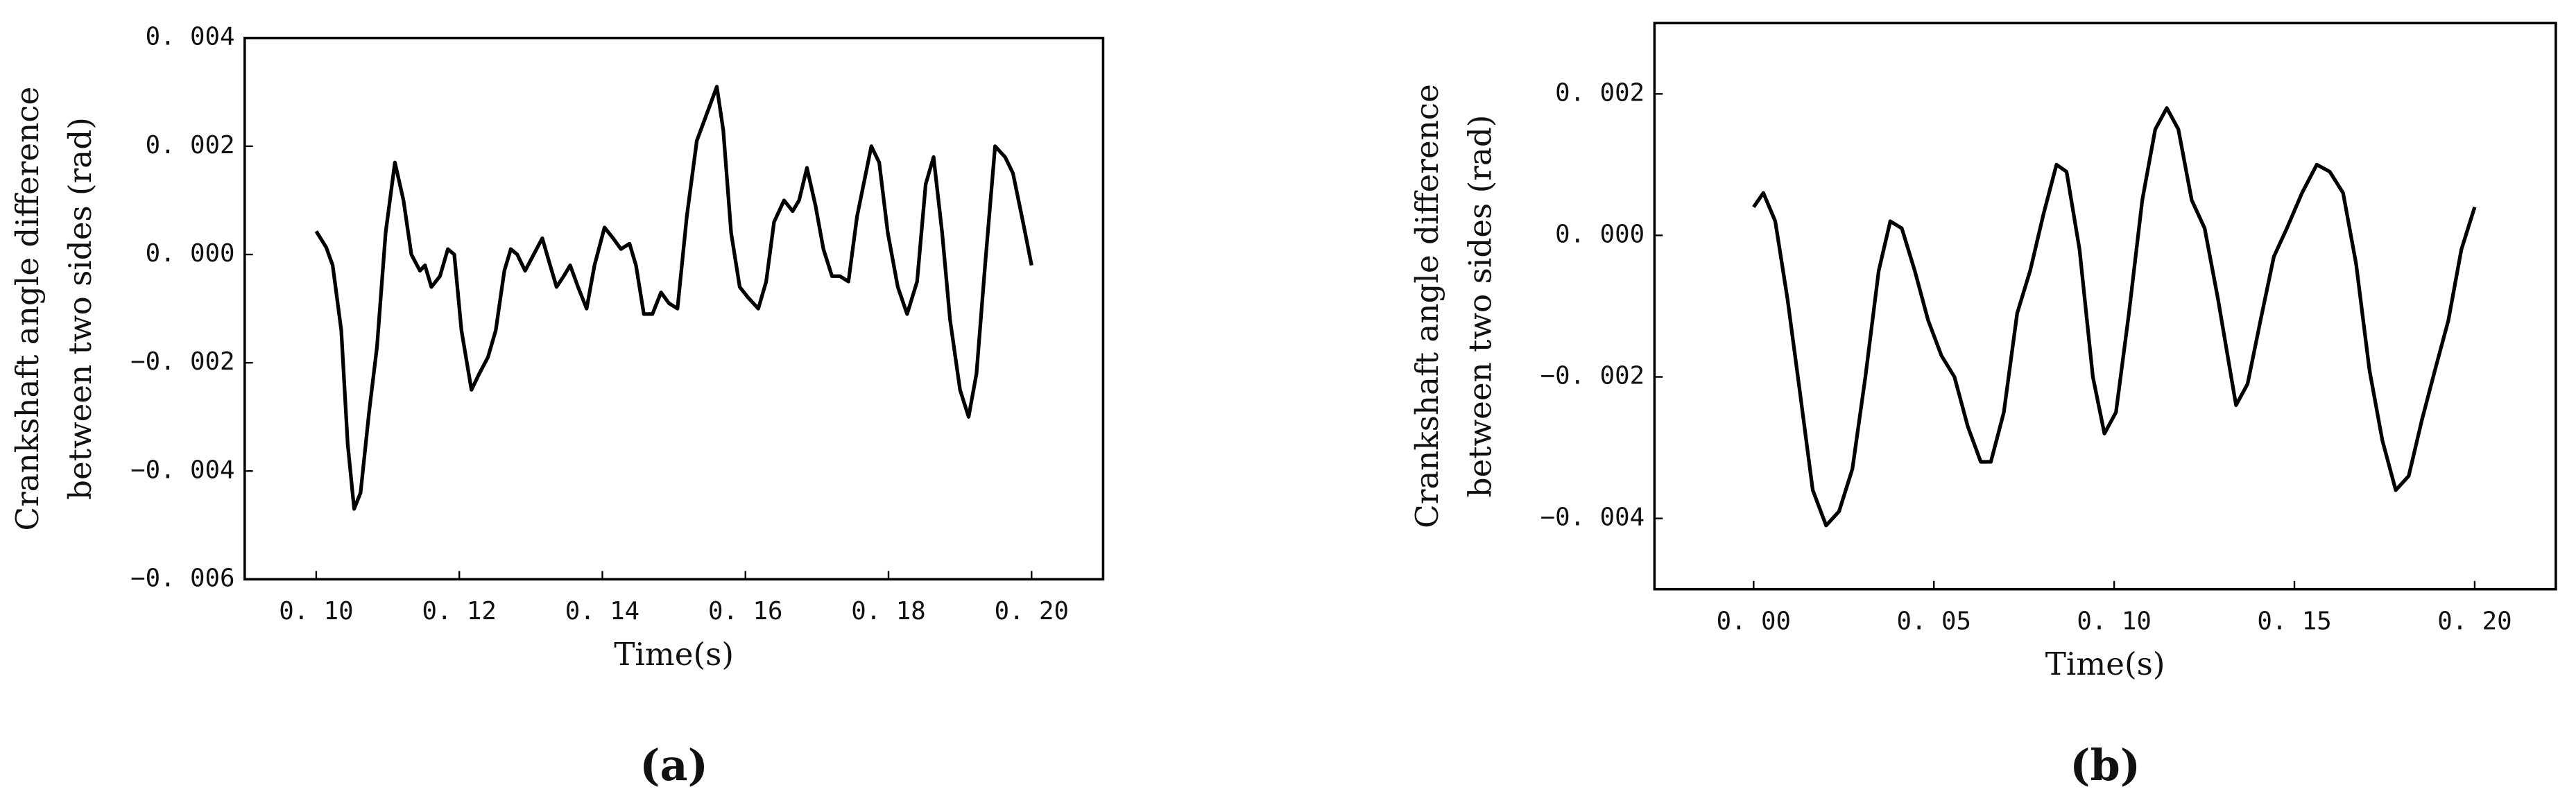 The height and width of the screenshot is (812, 2576). What do you see at coordinates (190, 37) in the screenshot?
I see `y-tick-label: 0. 004` at bounding box center [190, 37].